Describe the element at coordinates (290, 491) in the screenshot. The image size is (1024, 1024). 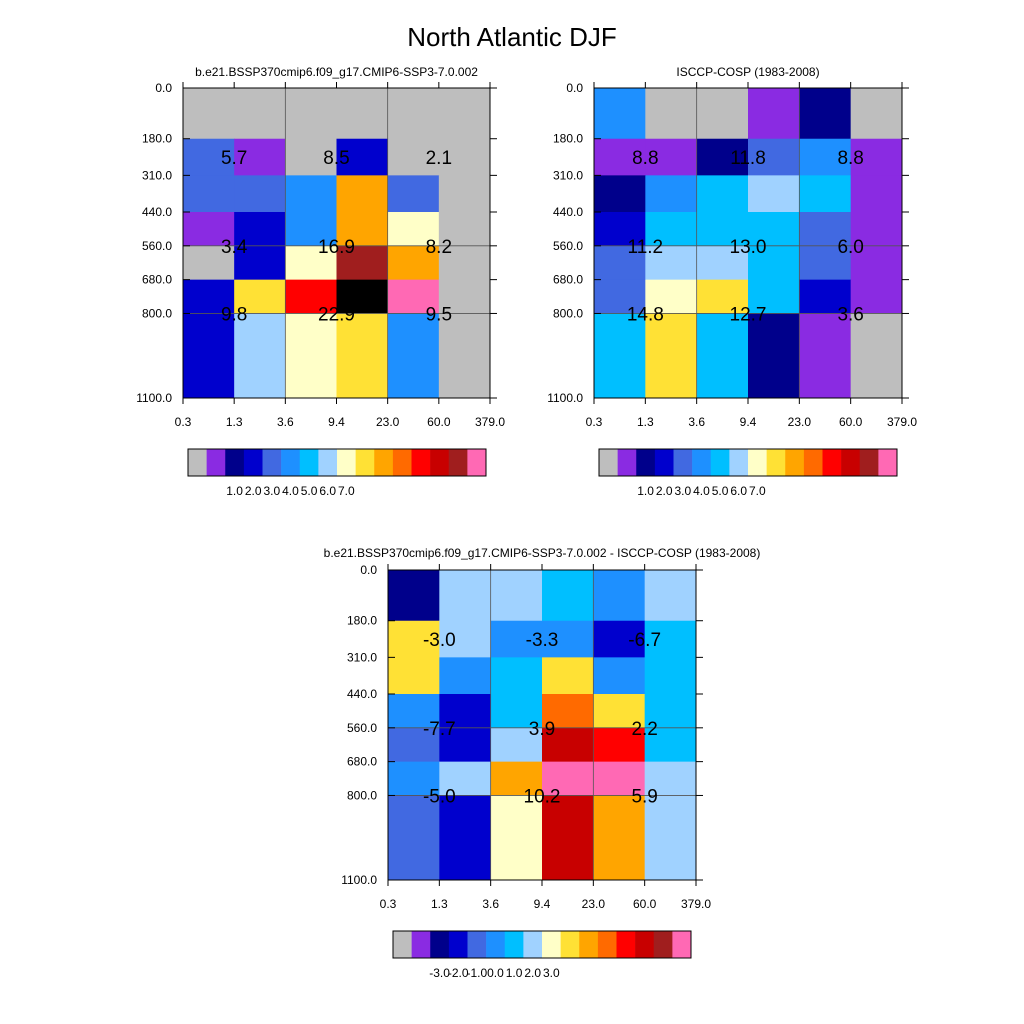
I see `colorbar-label: 4.0` at that location.